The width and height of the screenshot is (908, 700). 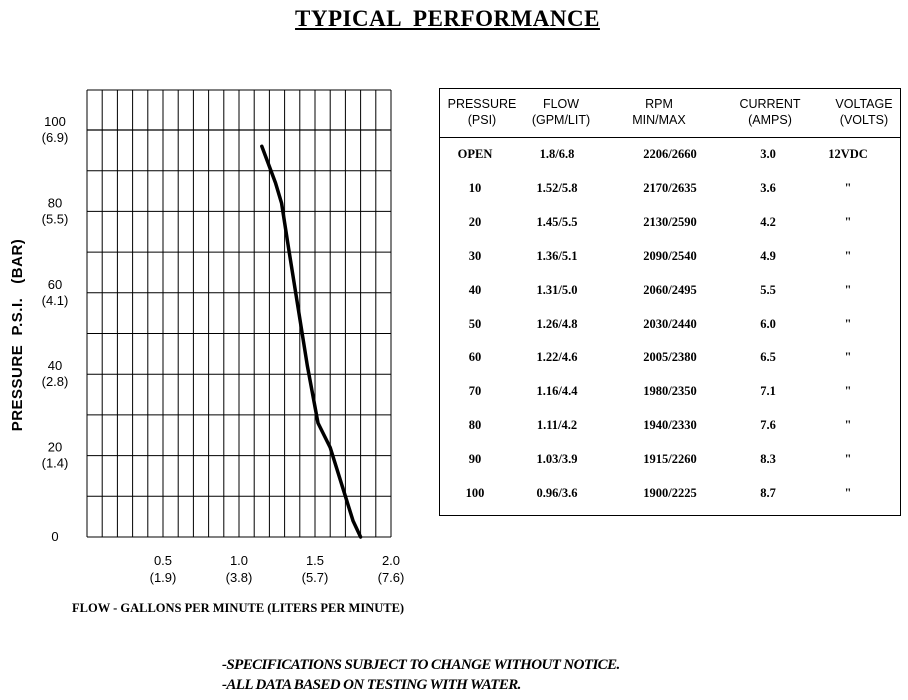 What do you see at coordinates (557, 255) in the screenshot?
I see `cell-flow: 1.36/5.1` at bounding box center [557, 255].